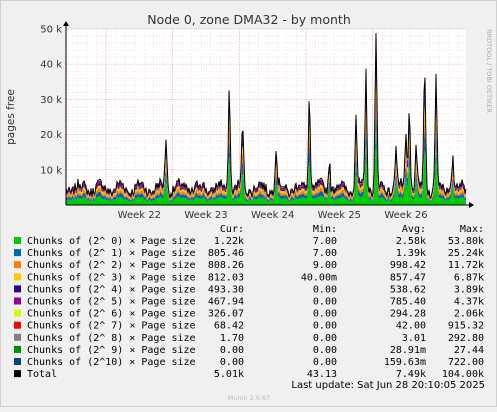  Describe the element at coordinates (272, 215) in the screenshot. I see `x-tick-label: Week 24` at that location.